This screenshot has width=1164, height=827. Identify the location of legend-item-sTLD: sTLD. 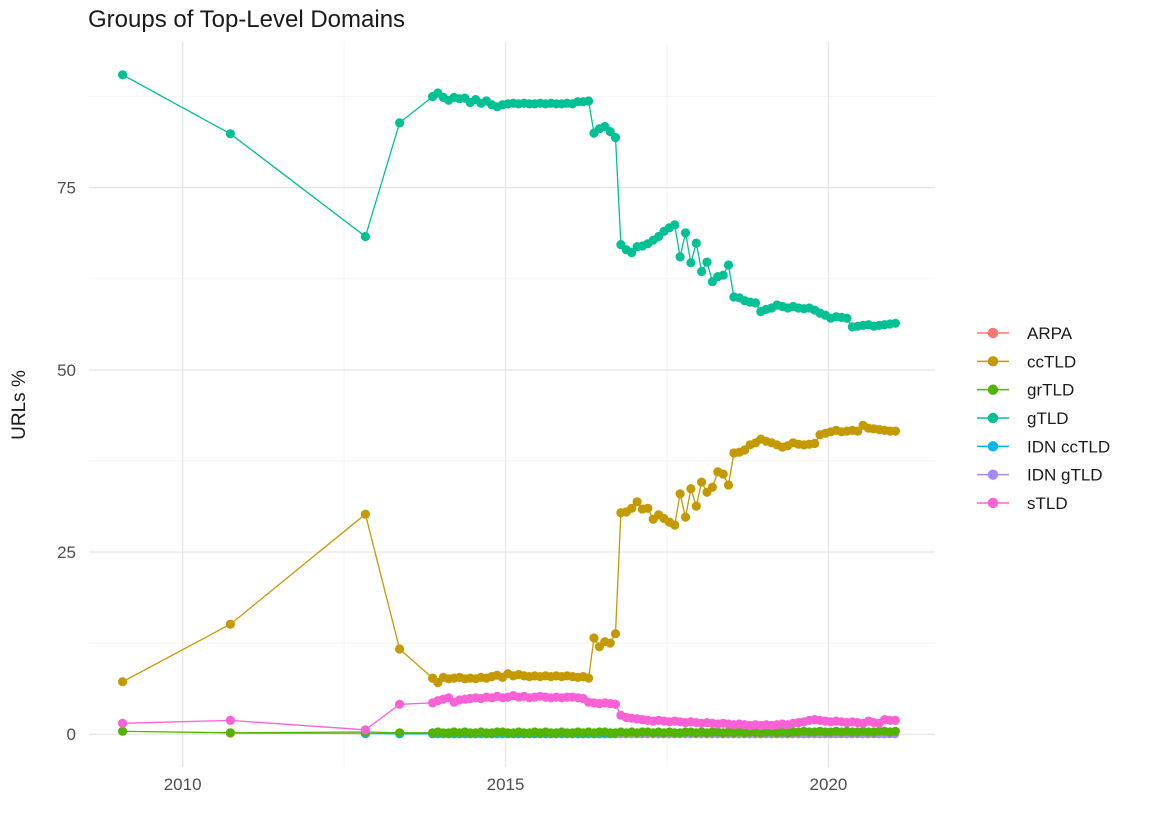
(1022, 503).